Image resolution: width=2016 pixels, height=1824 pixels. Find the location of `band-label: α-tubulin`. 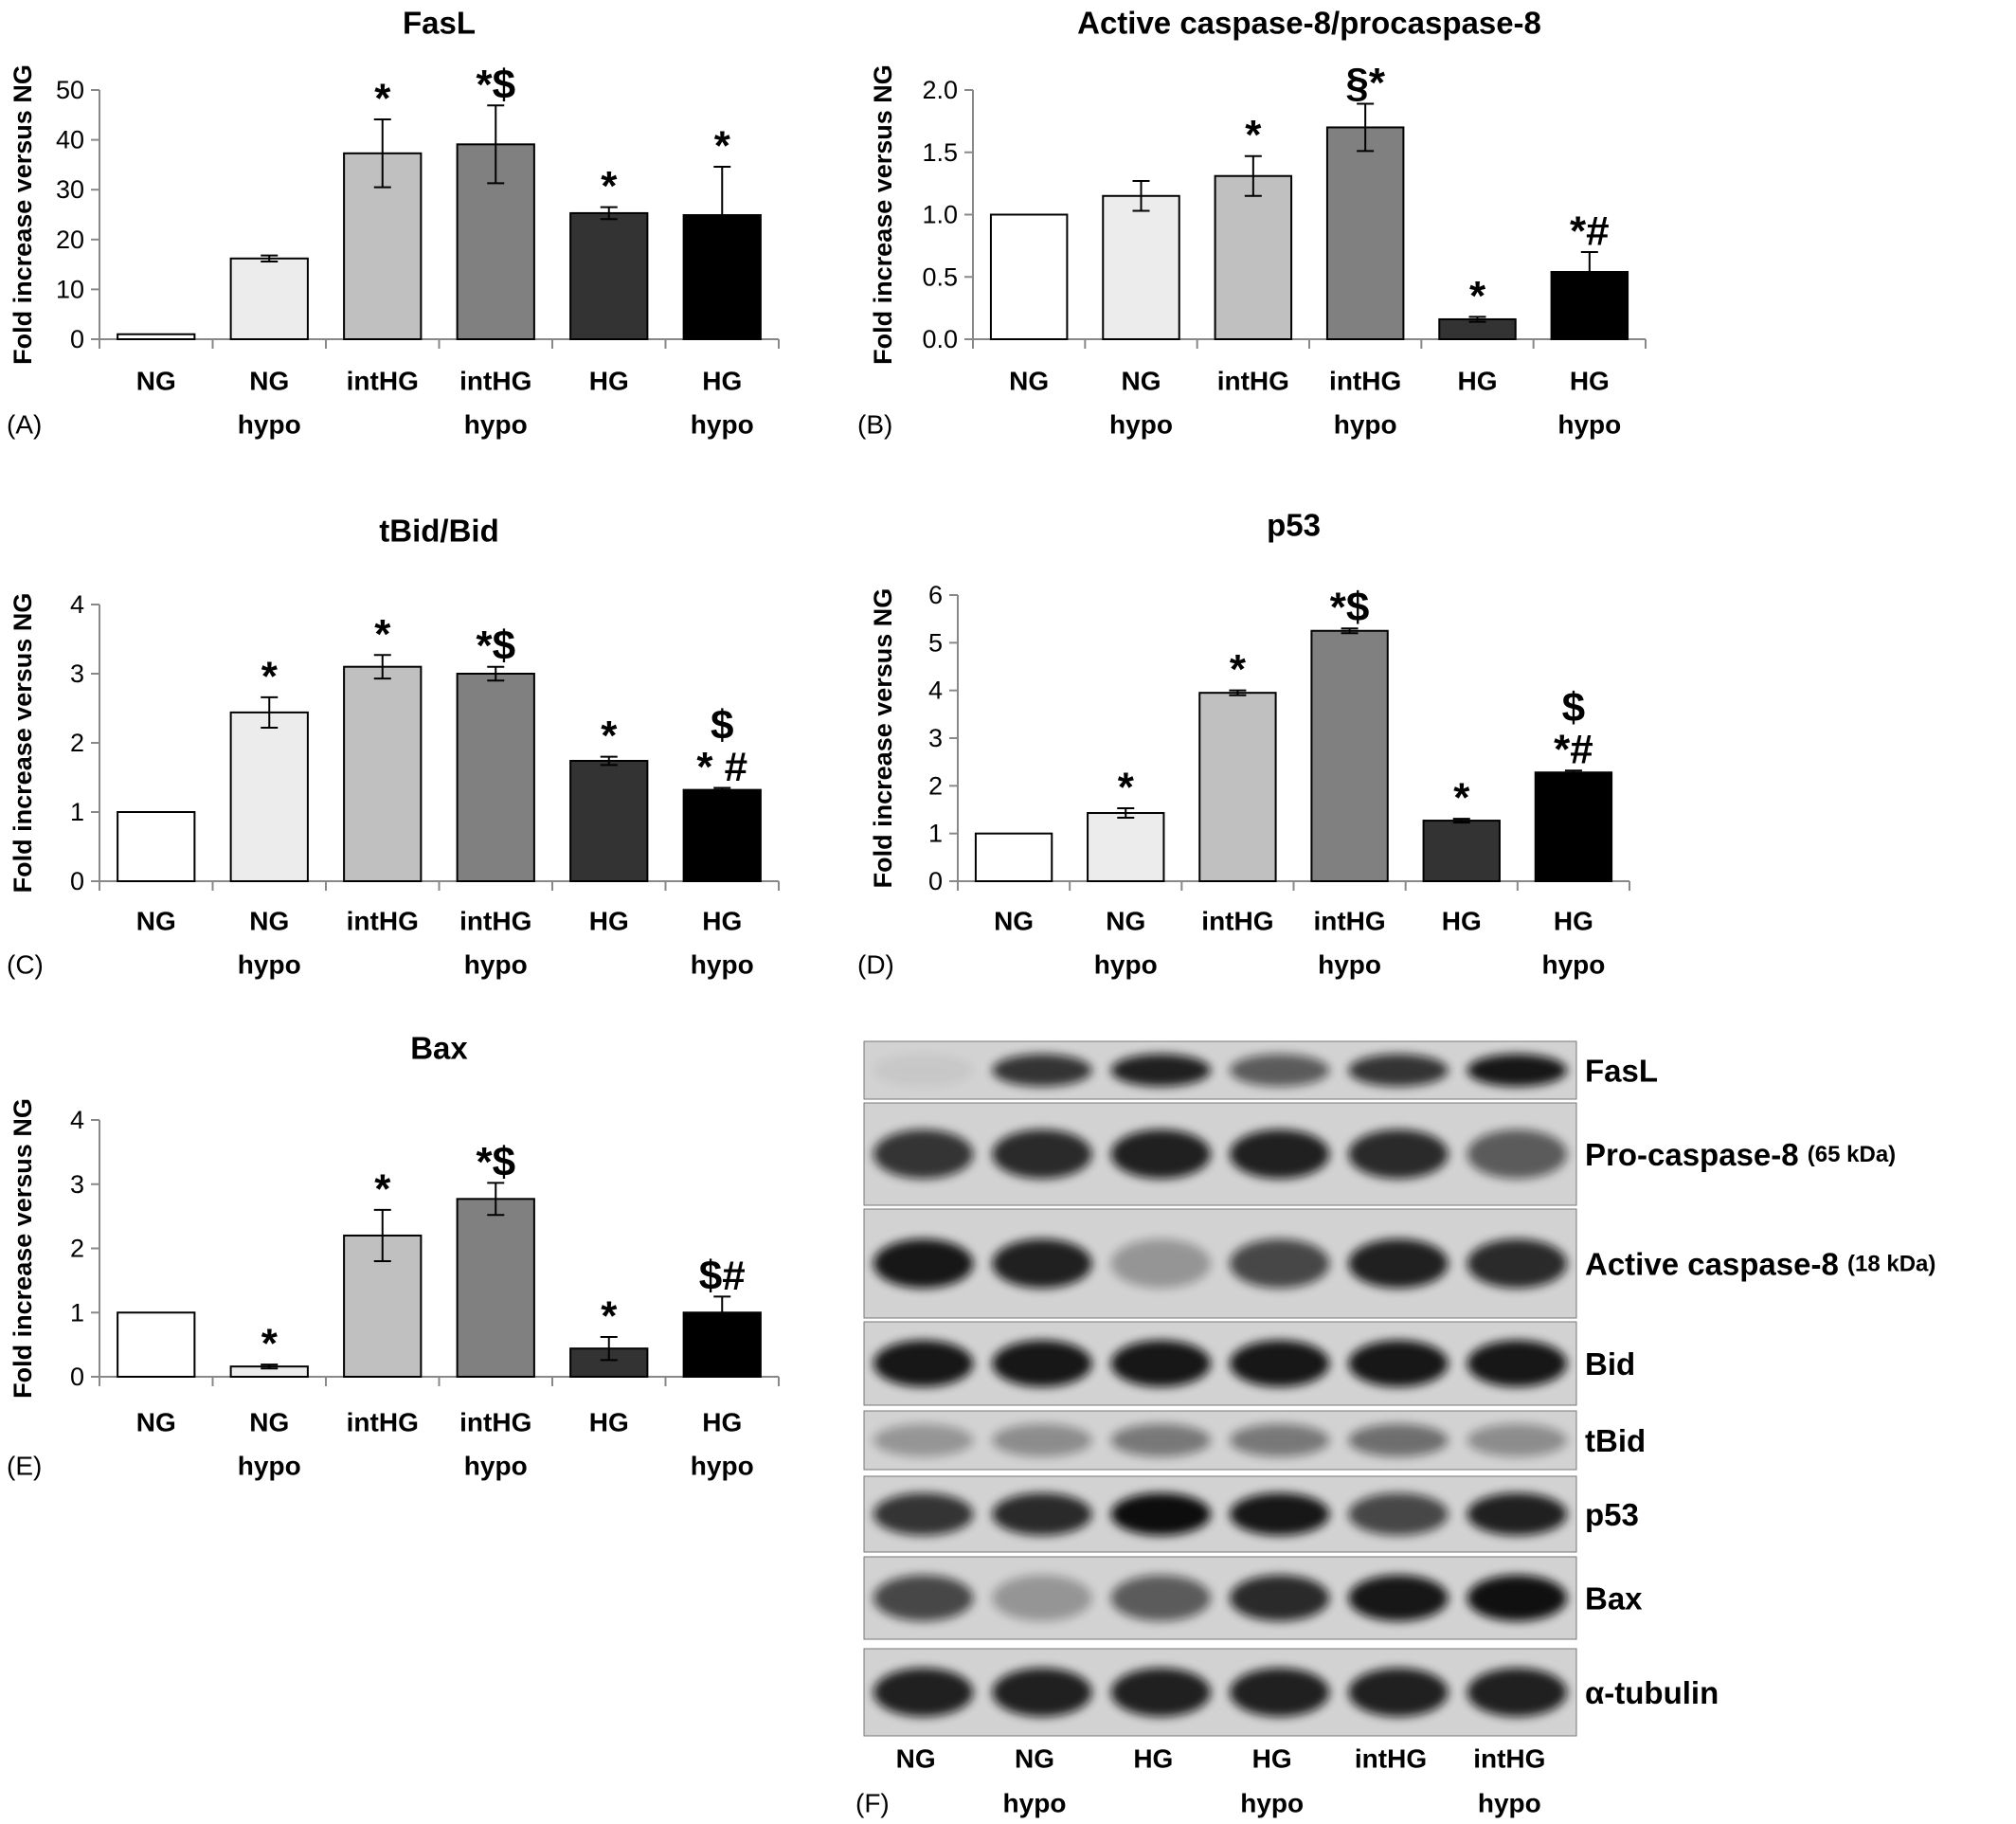

band-label: α-tubulin is located at coordinates (1652, 1692).